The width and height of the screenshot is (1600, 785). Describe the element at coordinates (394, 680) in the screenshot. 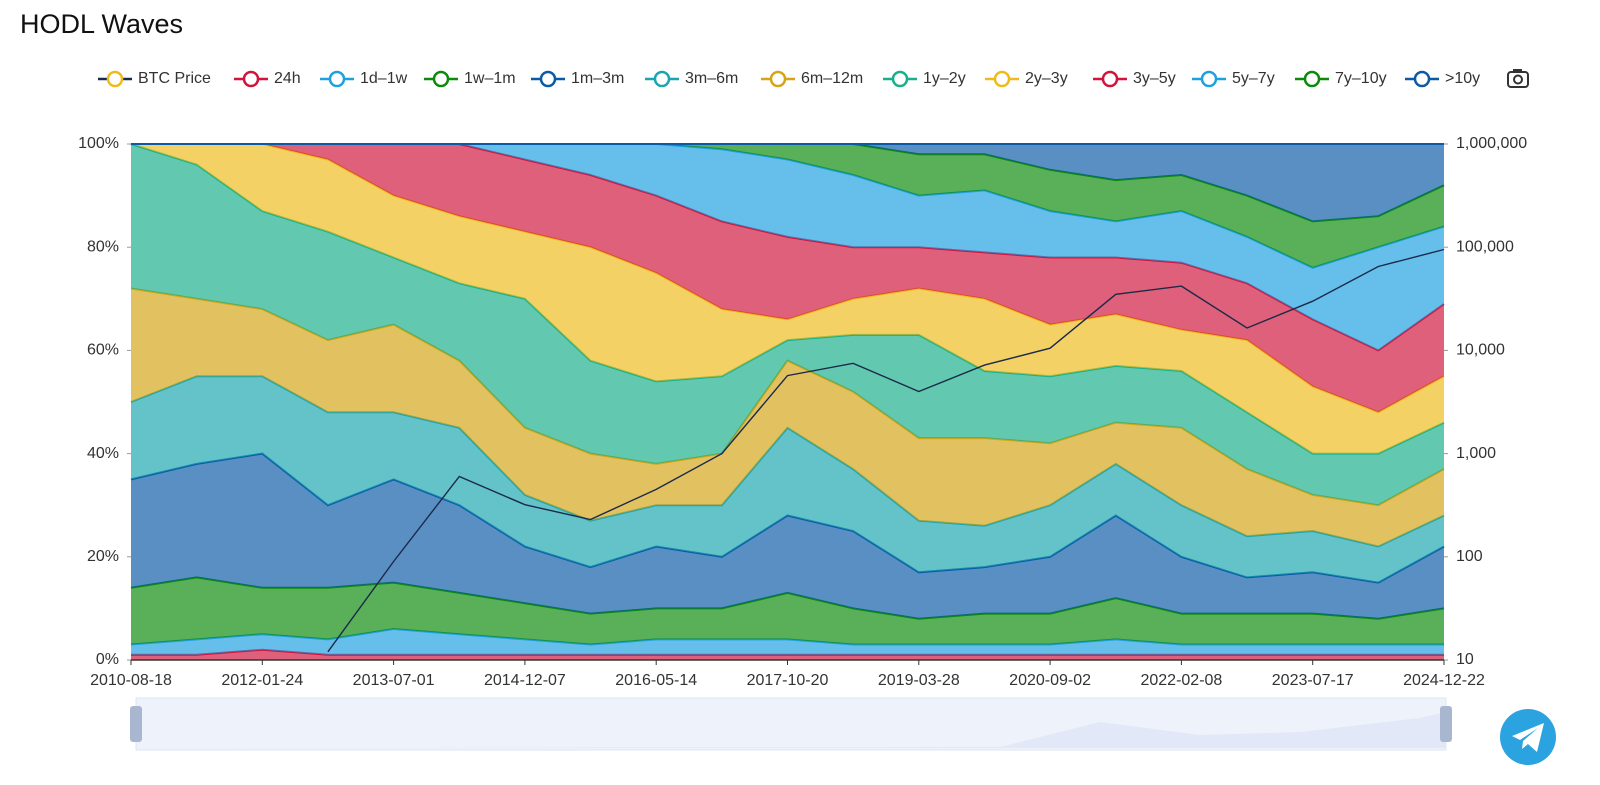

I see `x-tick-label: 2013-07-01` at that location.